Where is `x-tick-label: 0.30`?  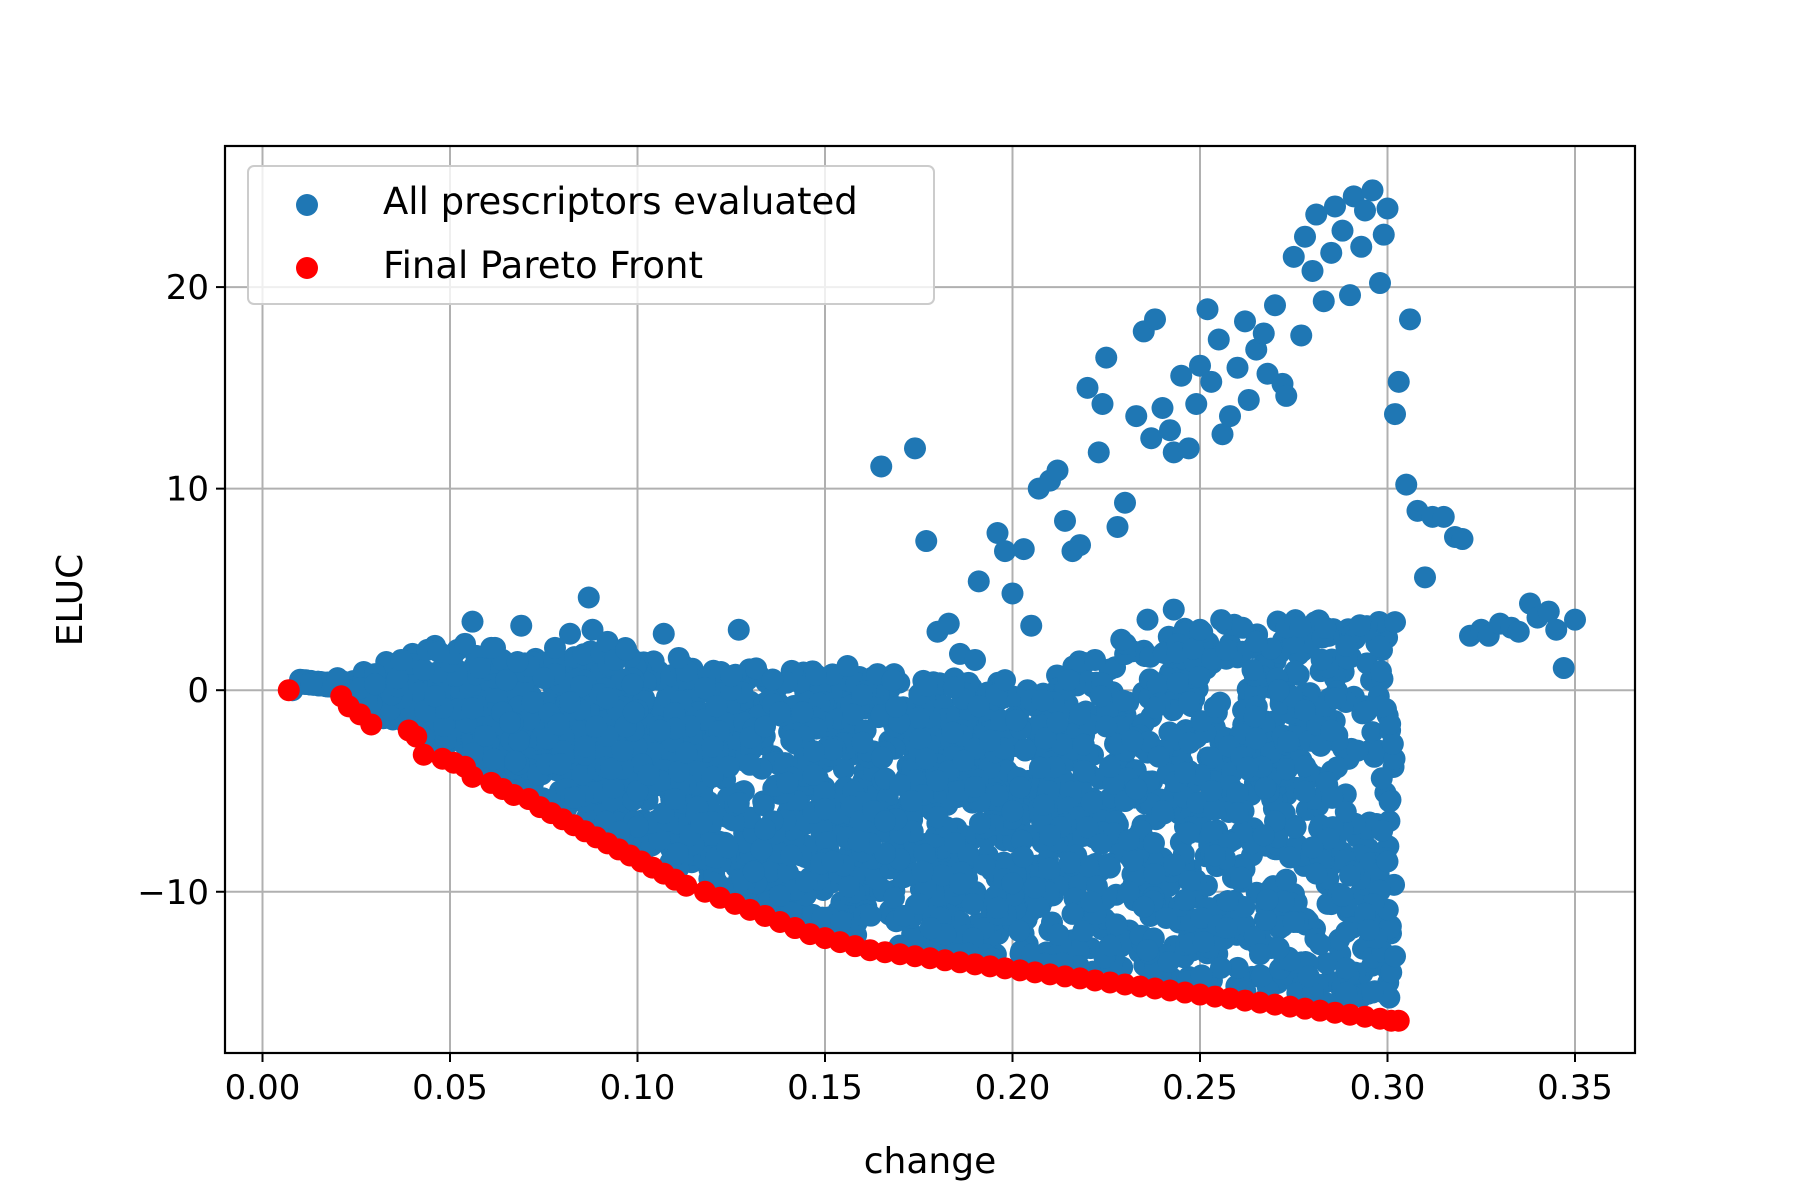 x-tick-label: 0.30 is located at coordinates (1388, 1088).